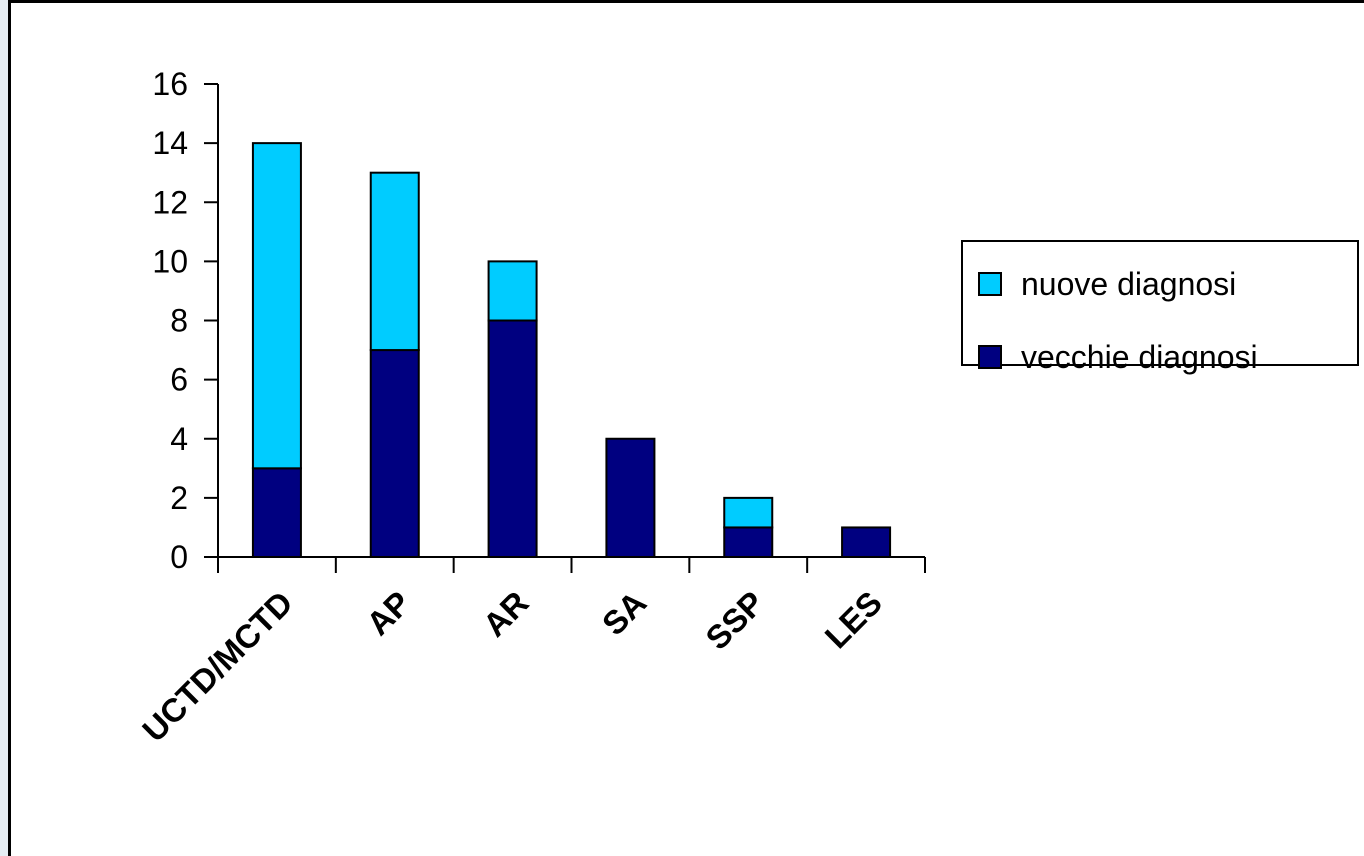 The width and height of the screenshot is (1364, 856). I want to click on y-tick-label: 6, so click(179, 380).